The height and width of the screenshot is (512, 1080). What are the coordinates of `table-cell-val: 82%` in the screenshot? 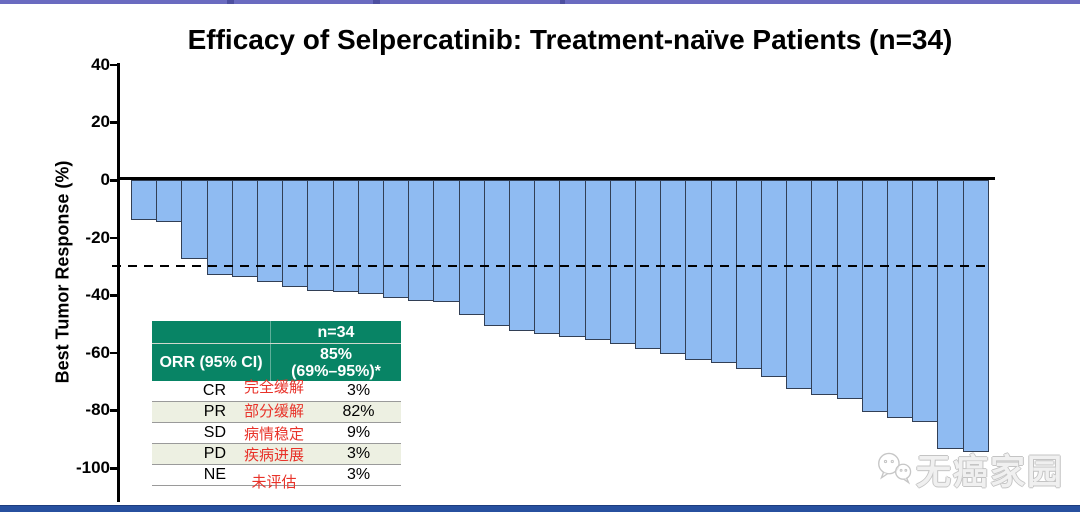 It's located at (358, 411).